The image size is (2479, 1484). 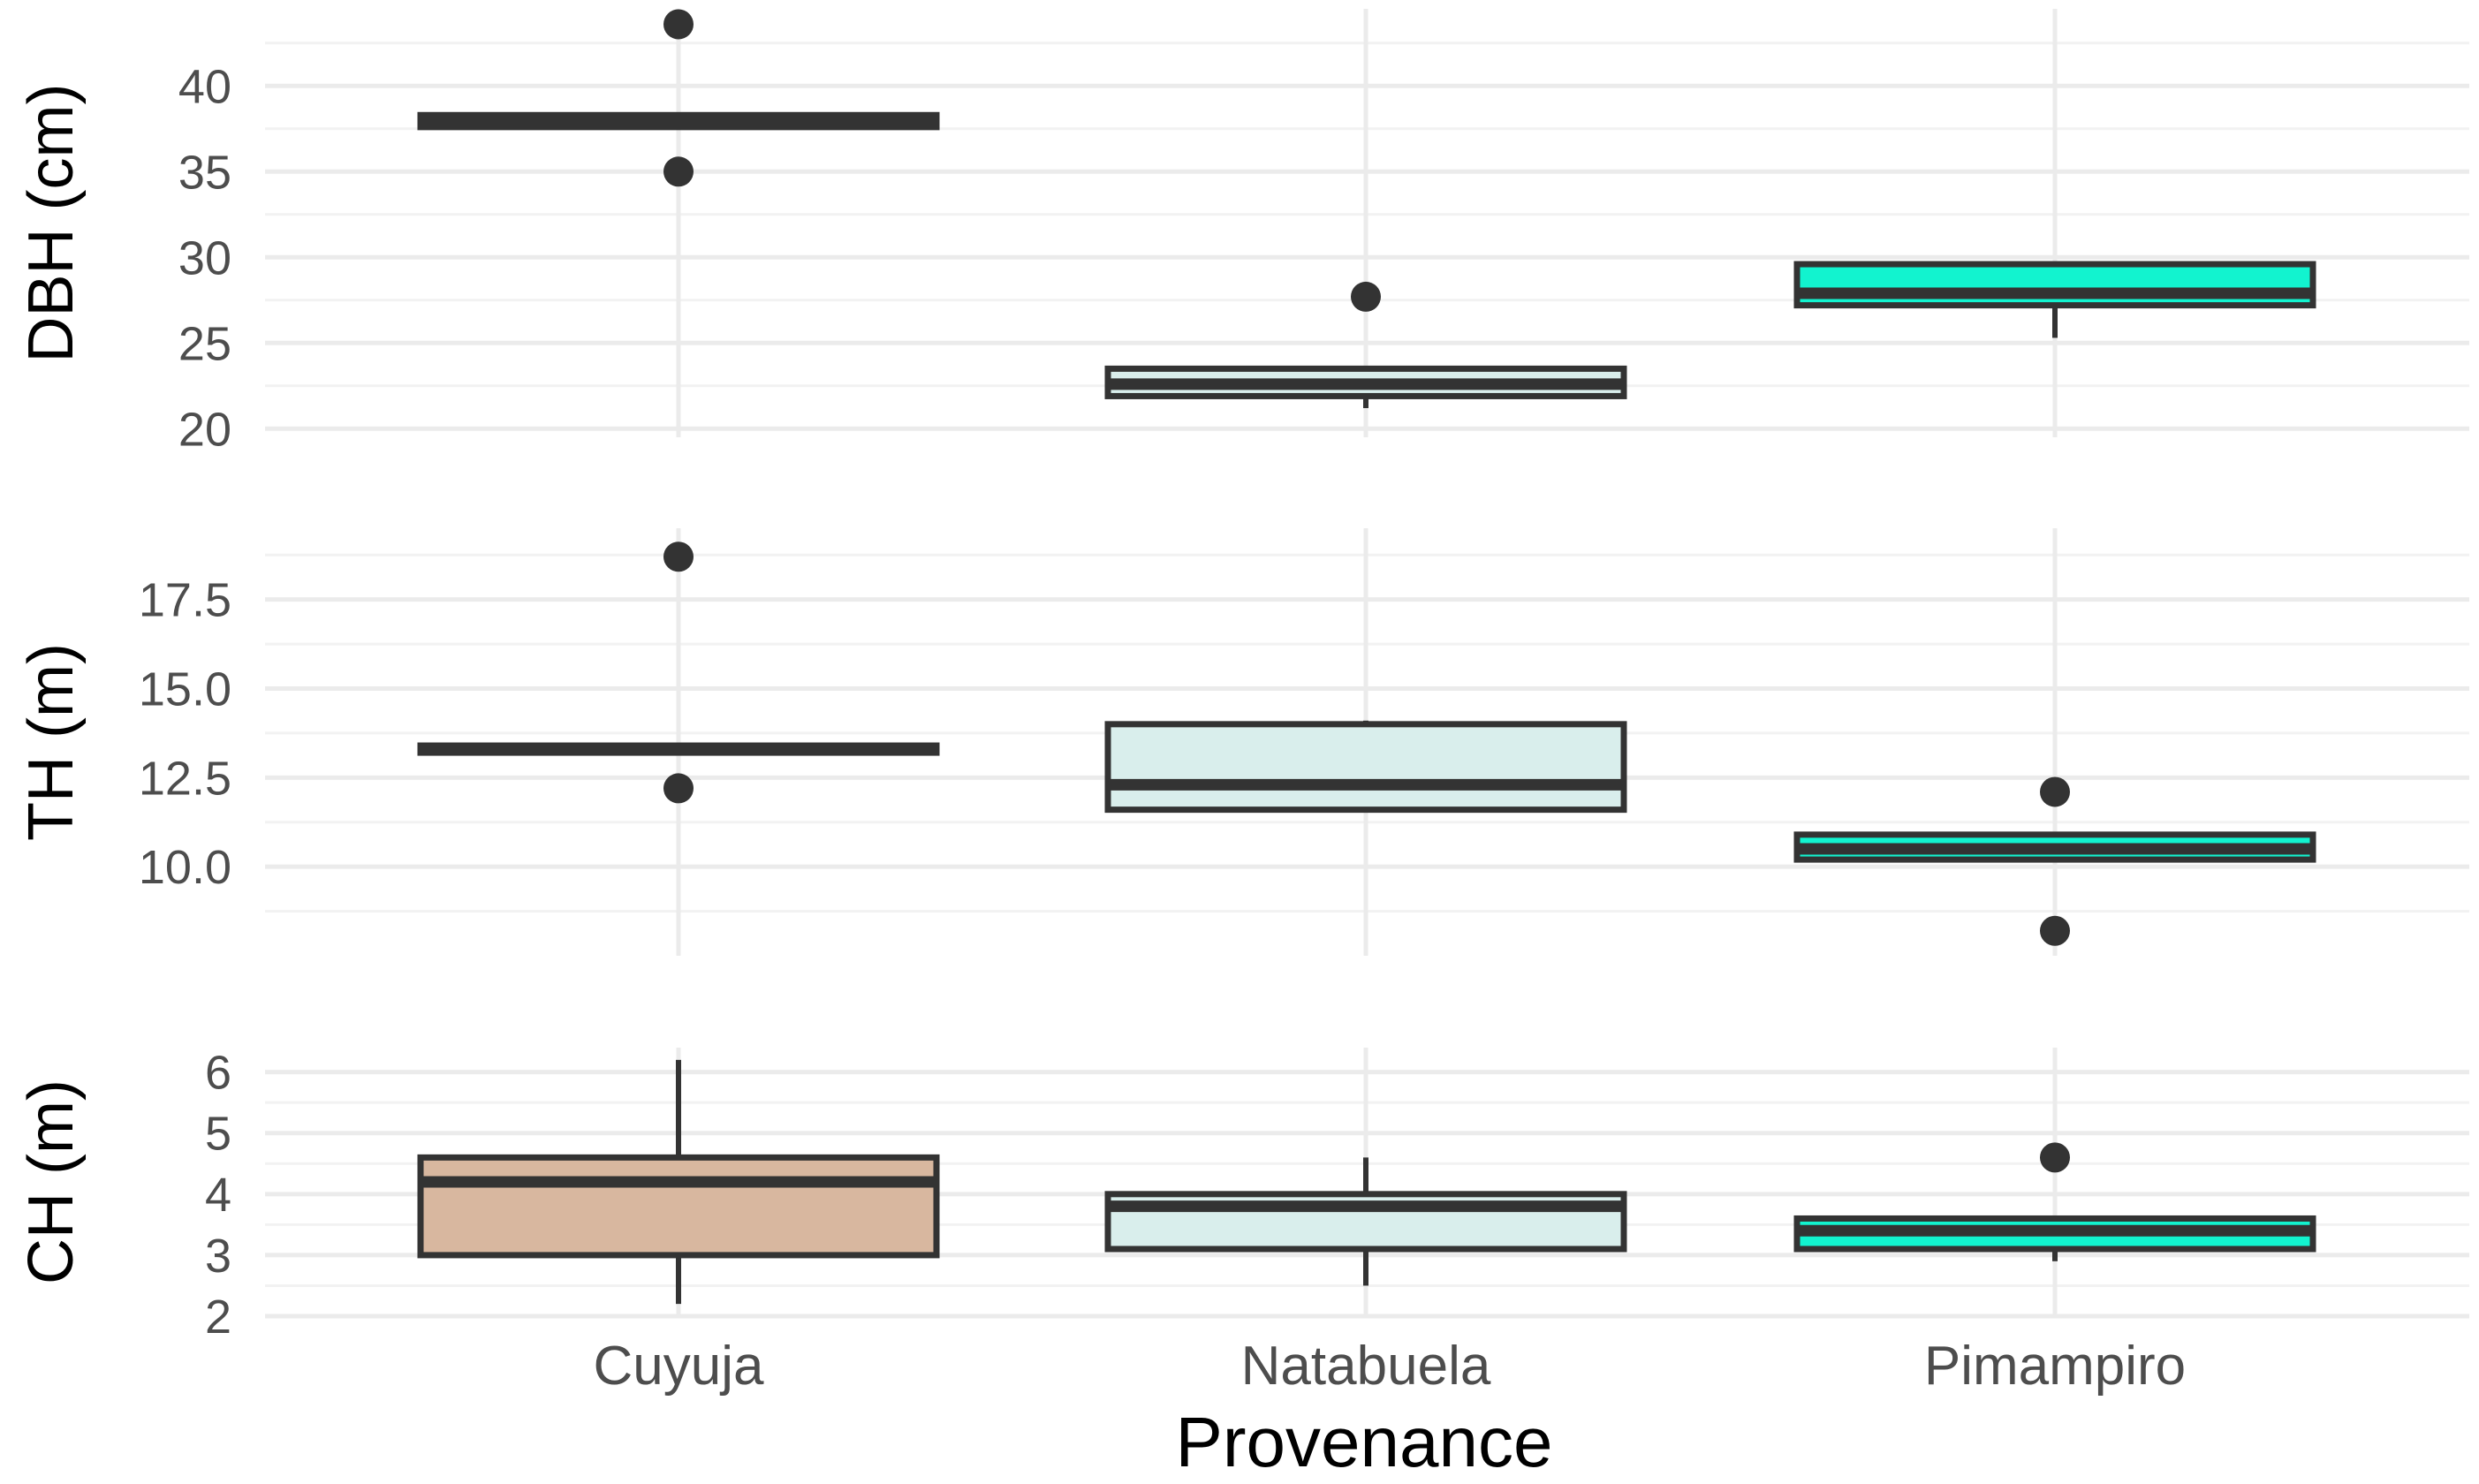 I want to click on y-tick-label: 10.0, so click(x=185, y=867).